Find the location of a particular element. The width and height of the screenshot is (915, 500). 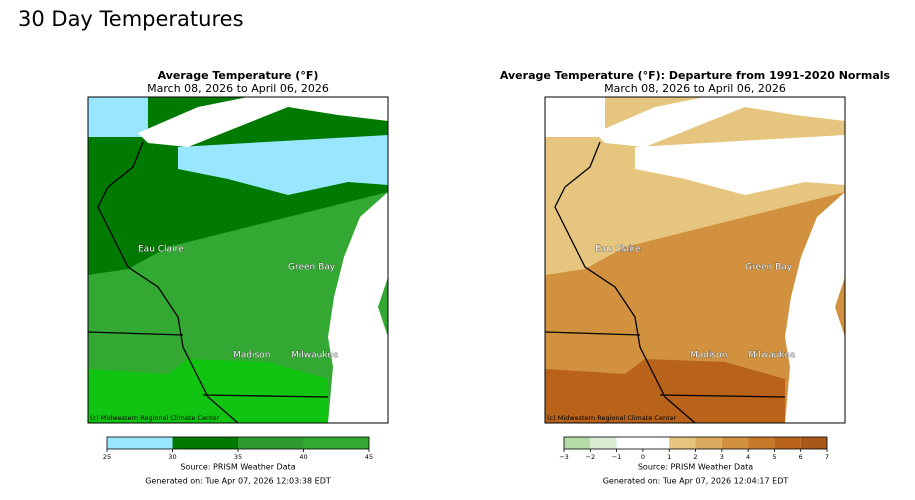

colorbar-tick-label: 5 is located at coordinates (774, 457).